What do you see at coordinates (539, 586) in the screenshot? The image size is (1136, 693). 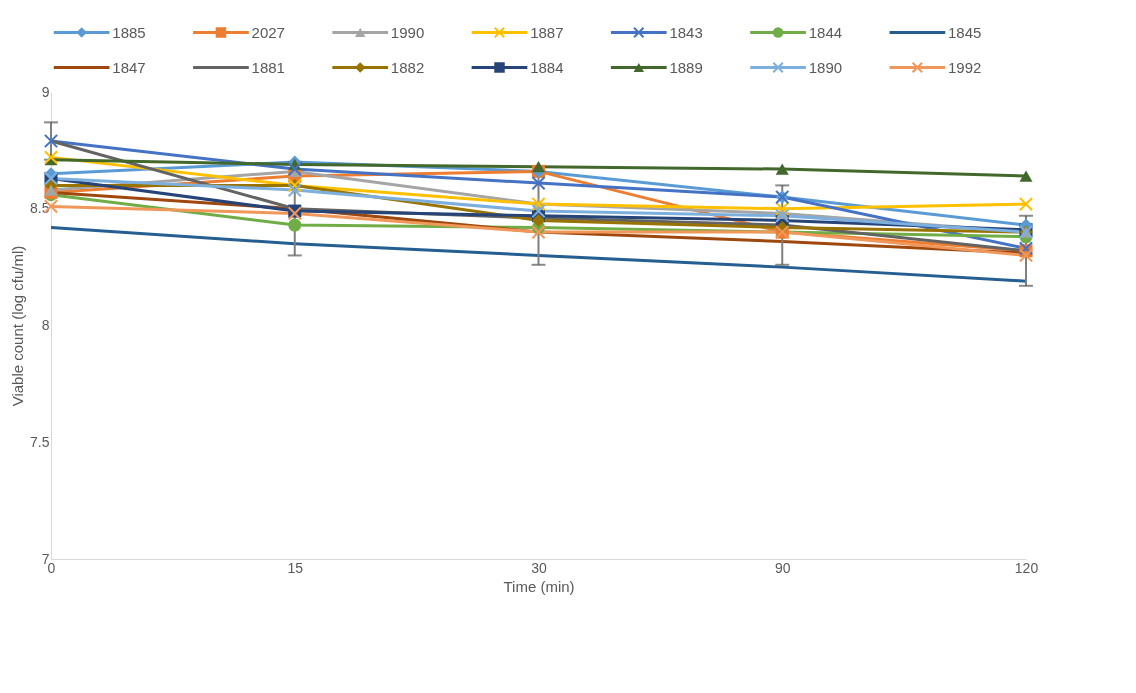 I see `x-axis-title: Time (min)` at bounding box center [539, 586].